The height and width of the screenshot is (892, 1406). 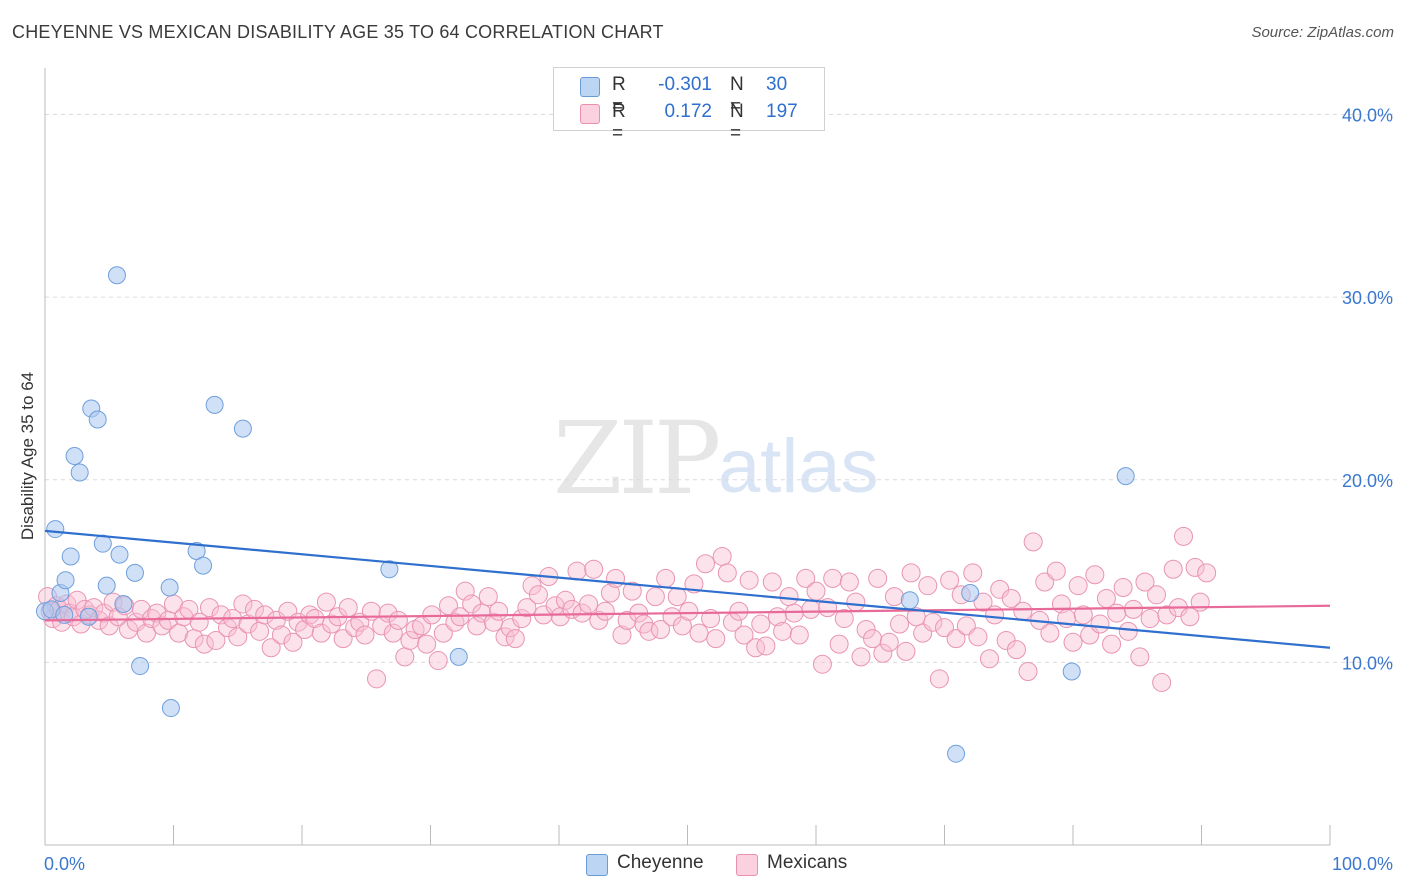 I want to click on legend-r-value: -0.301, so click(x=685, y=84).